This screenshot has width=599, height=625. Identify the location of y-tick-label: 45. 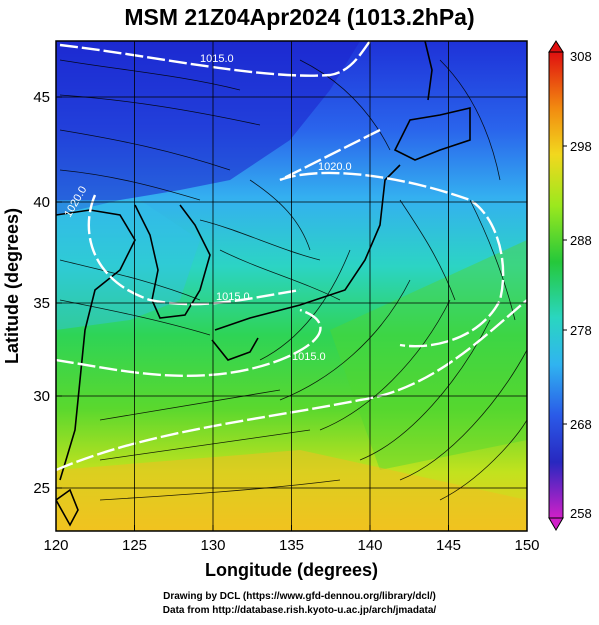
(41, 97).